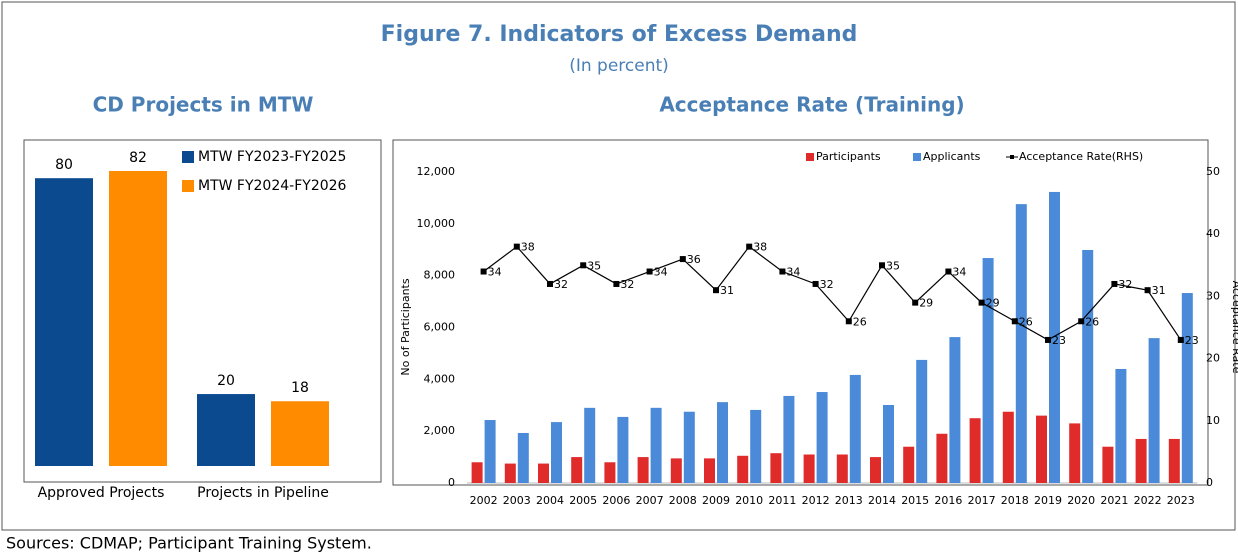 The image size is (1238, 552). I want to click on y2-tick-label: 50, so click(1213, 171).